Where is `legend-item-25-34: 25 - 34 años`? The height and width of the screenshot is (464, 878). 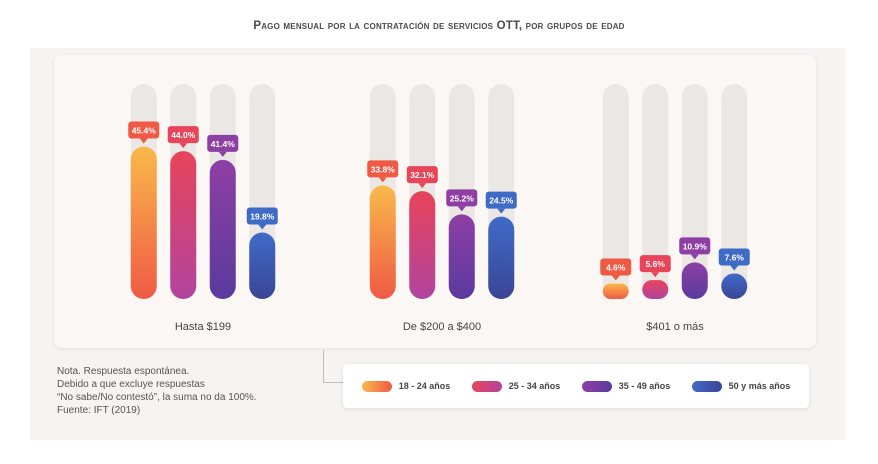 legend-item-25-34: 25 - 34 años is located at coordinates (516, 386).